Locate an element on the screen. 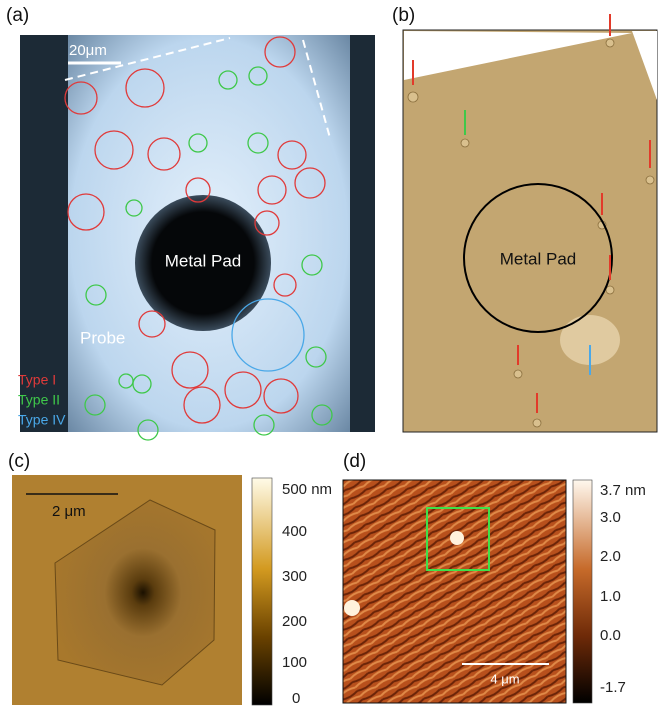 This screenshot has height=706, width=667. panel-label: (b) is located at coordinates (403, 15).